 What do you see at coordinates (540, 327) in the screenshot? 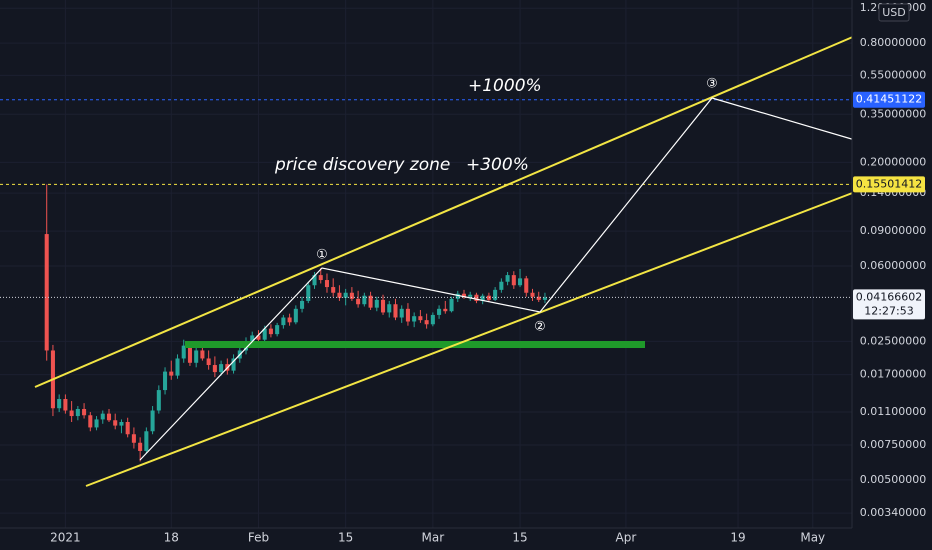
I see `wave-label: ②` at bounding box center [540, 327].